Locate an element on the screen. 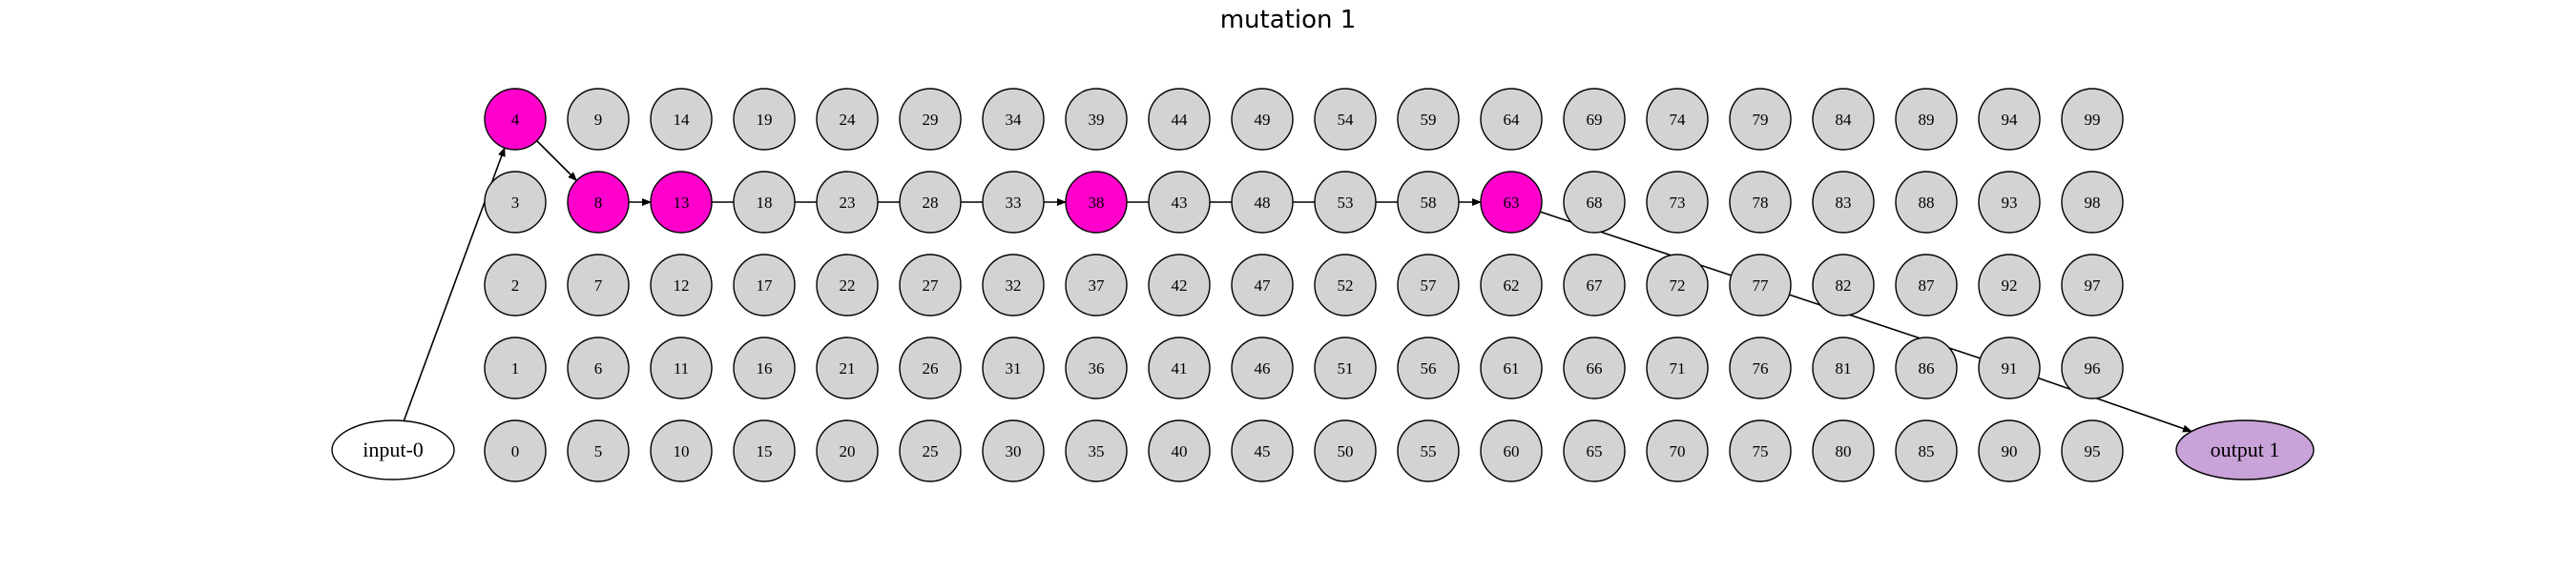 The width and height of the screenshot is (2576, 572). node-97: 97 is located at coordinates (2092, 285).